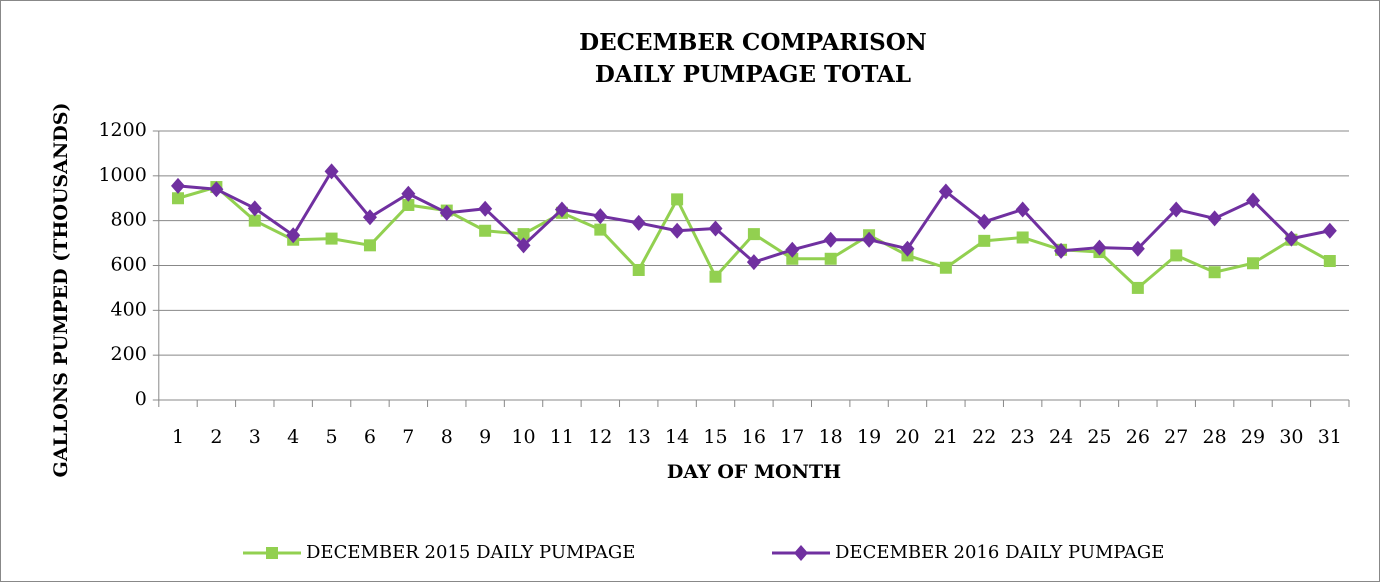 This screenshot has height=583, width=1381. I want to click on chart-subtitle: DAILY PUMPAGE TOTAL, so click(753, 74).